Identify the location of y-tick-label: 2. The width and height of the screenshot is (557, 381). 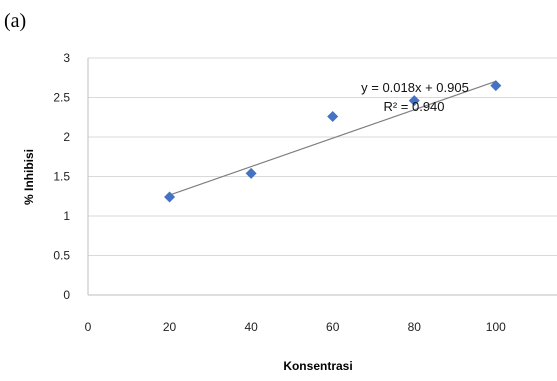
(66, 137).